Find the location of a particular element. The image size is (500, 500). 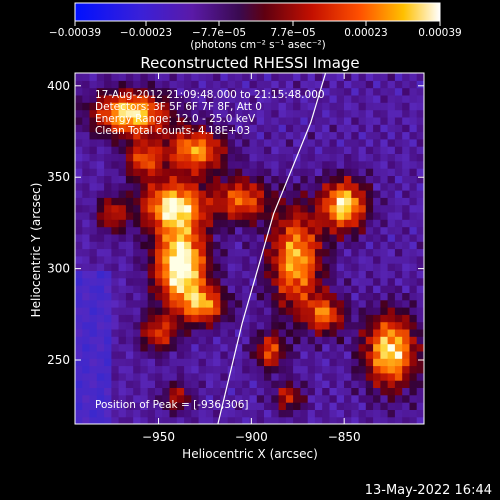

annotation-energy-range: Energy Range: 12.0 - 25.0 keV is located at coordinates (175, 119).